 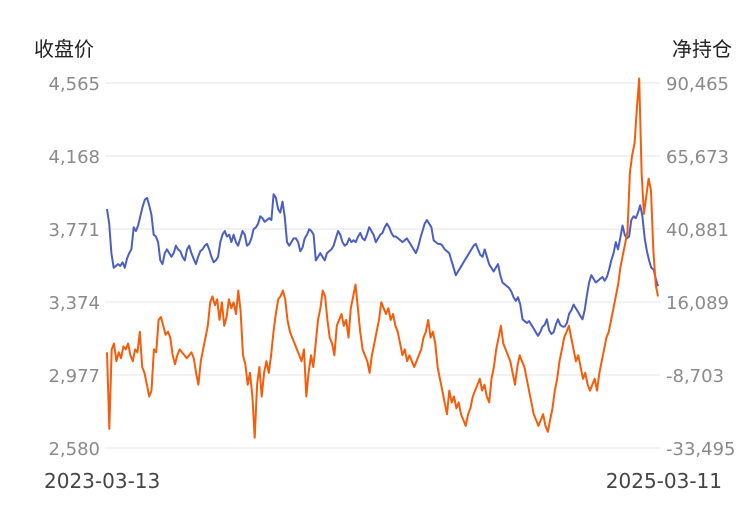 What do you see at coordinates (702, 49) in the screenshot?
I see `right-axis-title: 净持仓` at bounding box center [702, 49].